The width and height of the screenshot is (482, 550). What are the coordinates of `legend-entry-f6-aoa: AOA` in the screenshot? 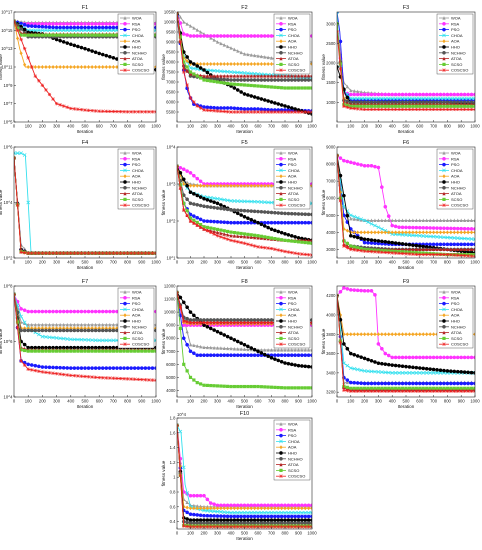 It's located at (455, 176).